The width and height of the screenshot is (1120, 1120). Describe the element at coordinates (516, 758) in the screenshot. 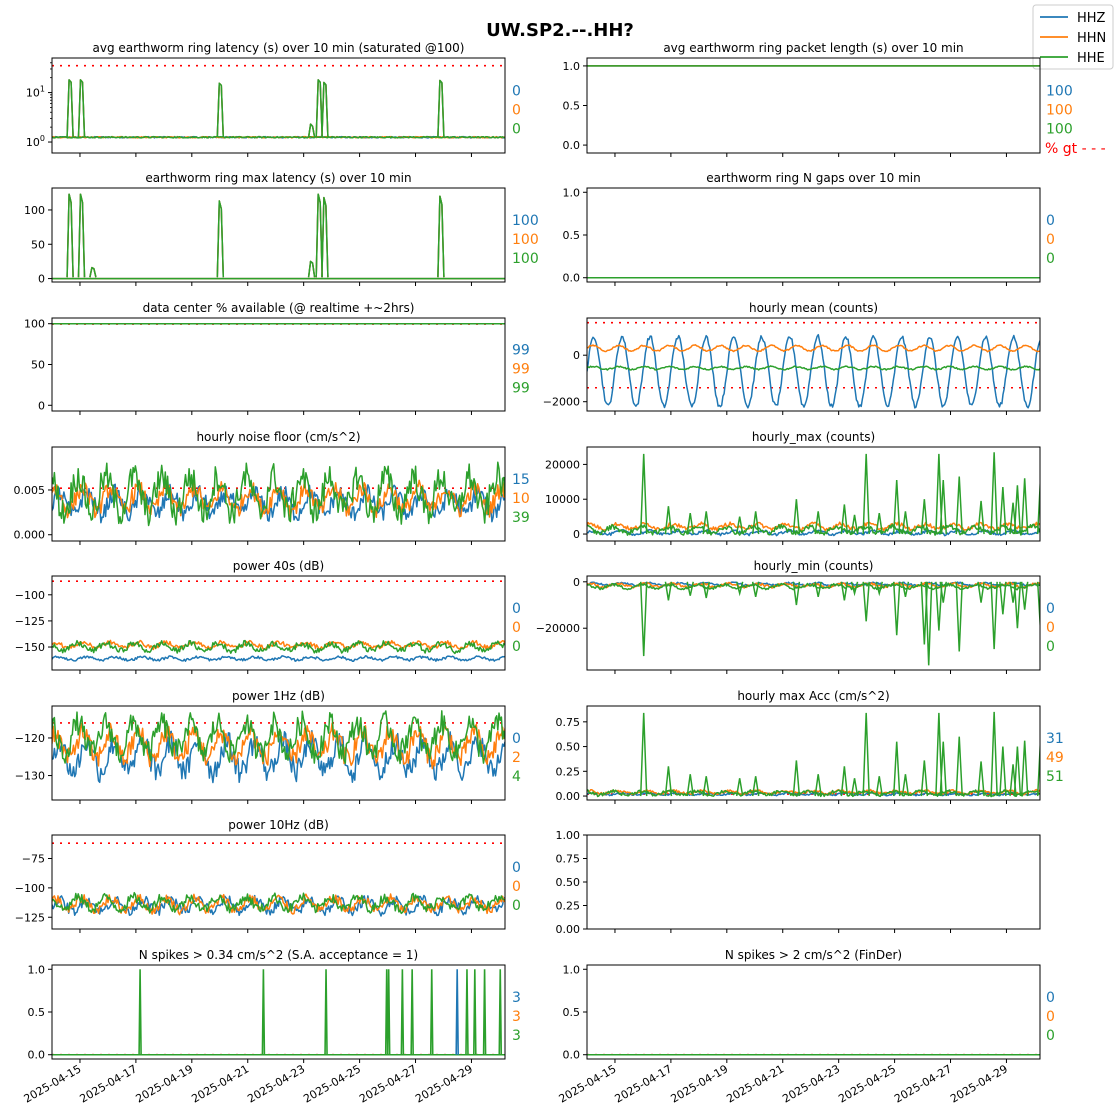

I see `percent-gt-hhn: 2` at that location.